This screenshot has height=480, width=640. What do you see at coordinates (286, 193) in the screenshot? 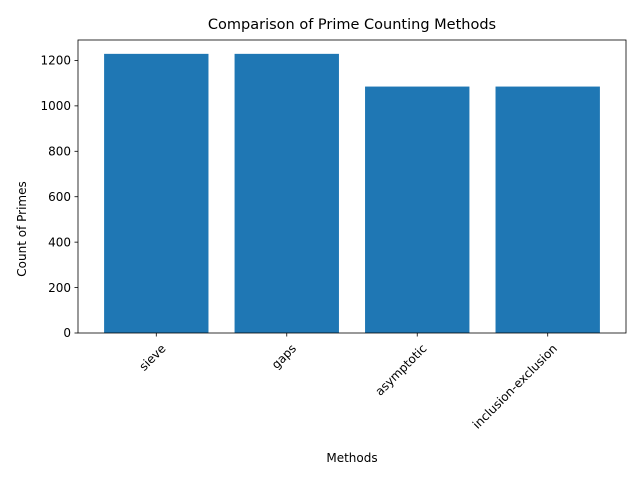
I see `bar-gaps` at bounding box center [286, 193].